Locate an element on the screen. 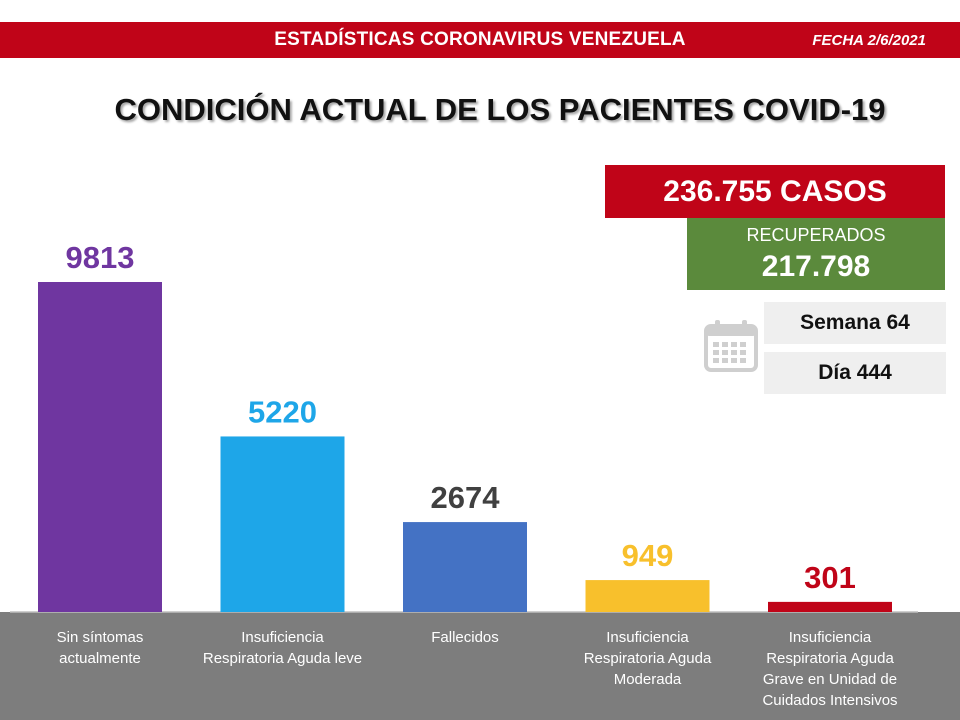 The image size is (960, 720). recovered-value: 217.798 is located at coordinates (816, 266).